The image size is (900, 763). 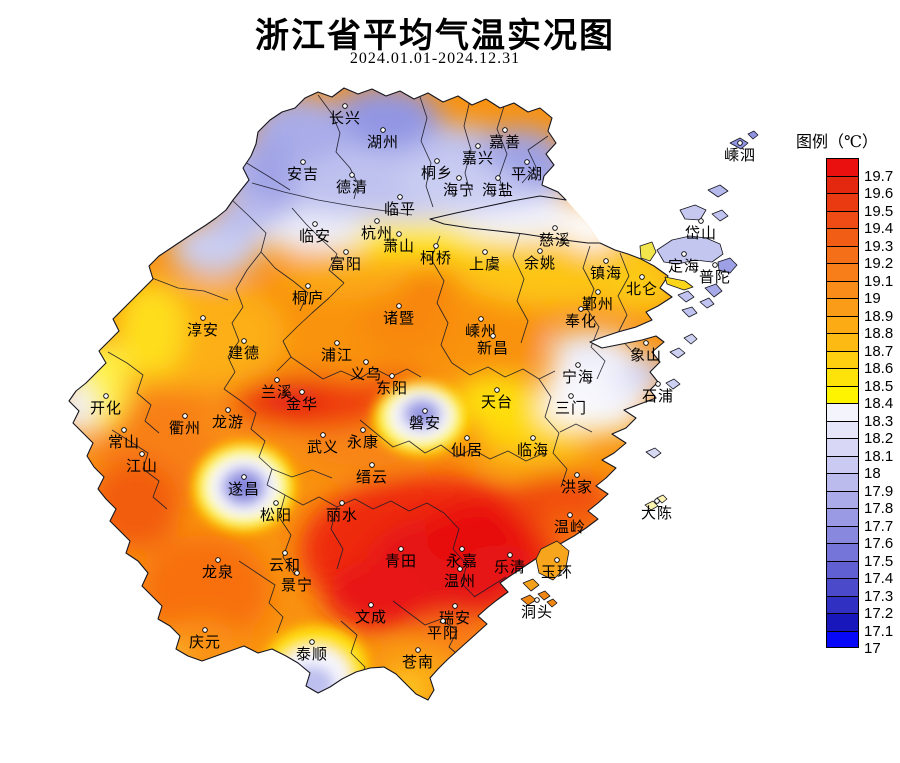 What do you see at coordinates (879, 613) in the screenshot?
I see `legend-value-label: 17.2` at bounding box center [879, 613].